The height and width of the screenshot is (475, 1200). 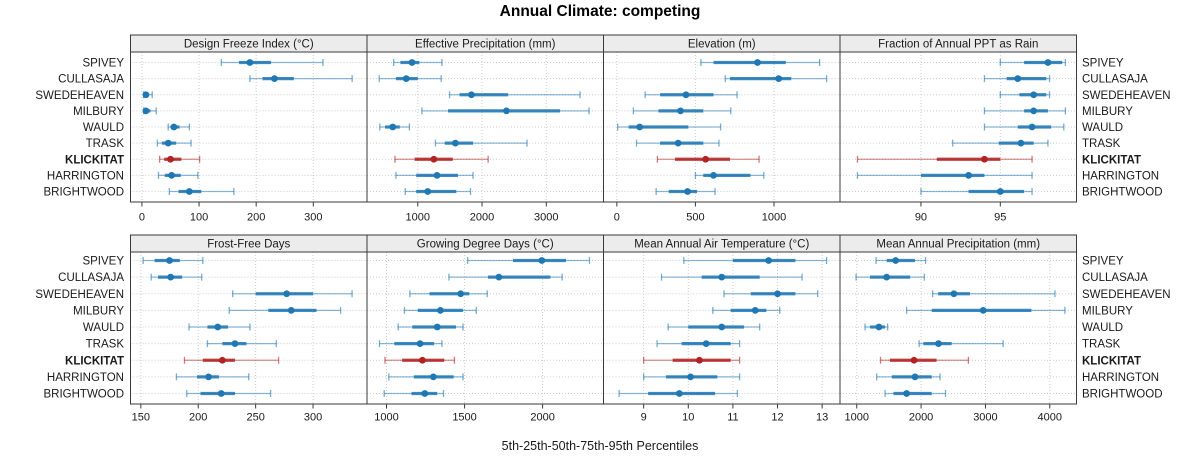 What do you see at coordinates (1101, 345) in the screenshot?
I see `station-label-right-trask: TRASK` at bounding box center [1101, 345].